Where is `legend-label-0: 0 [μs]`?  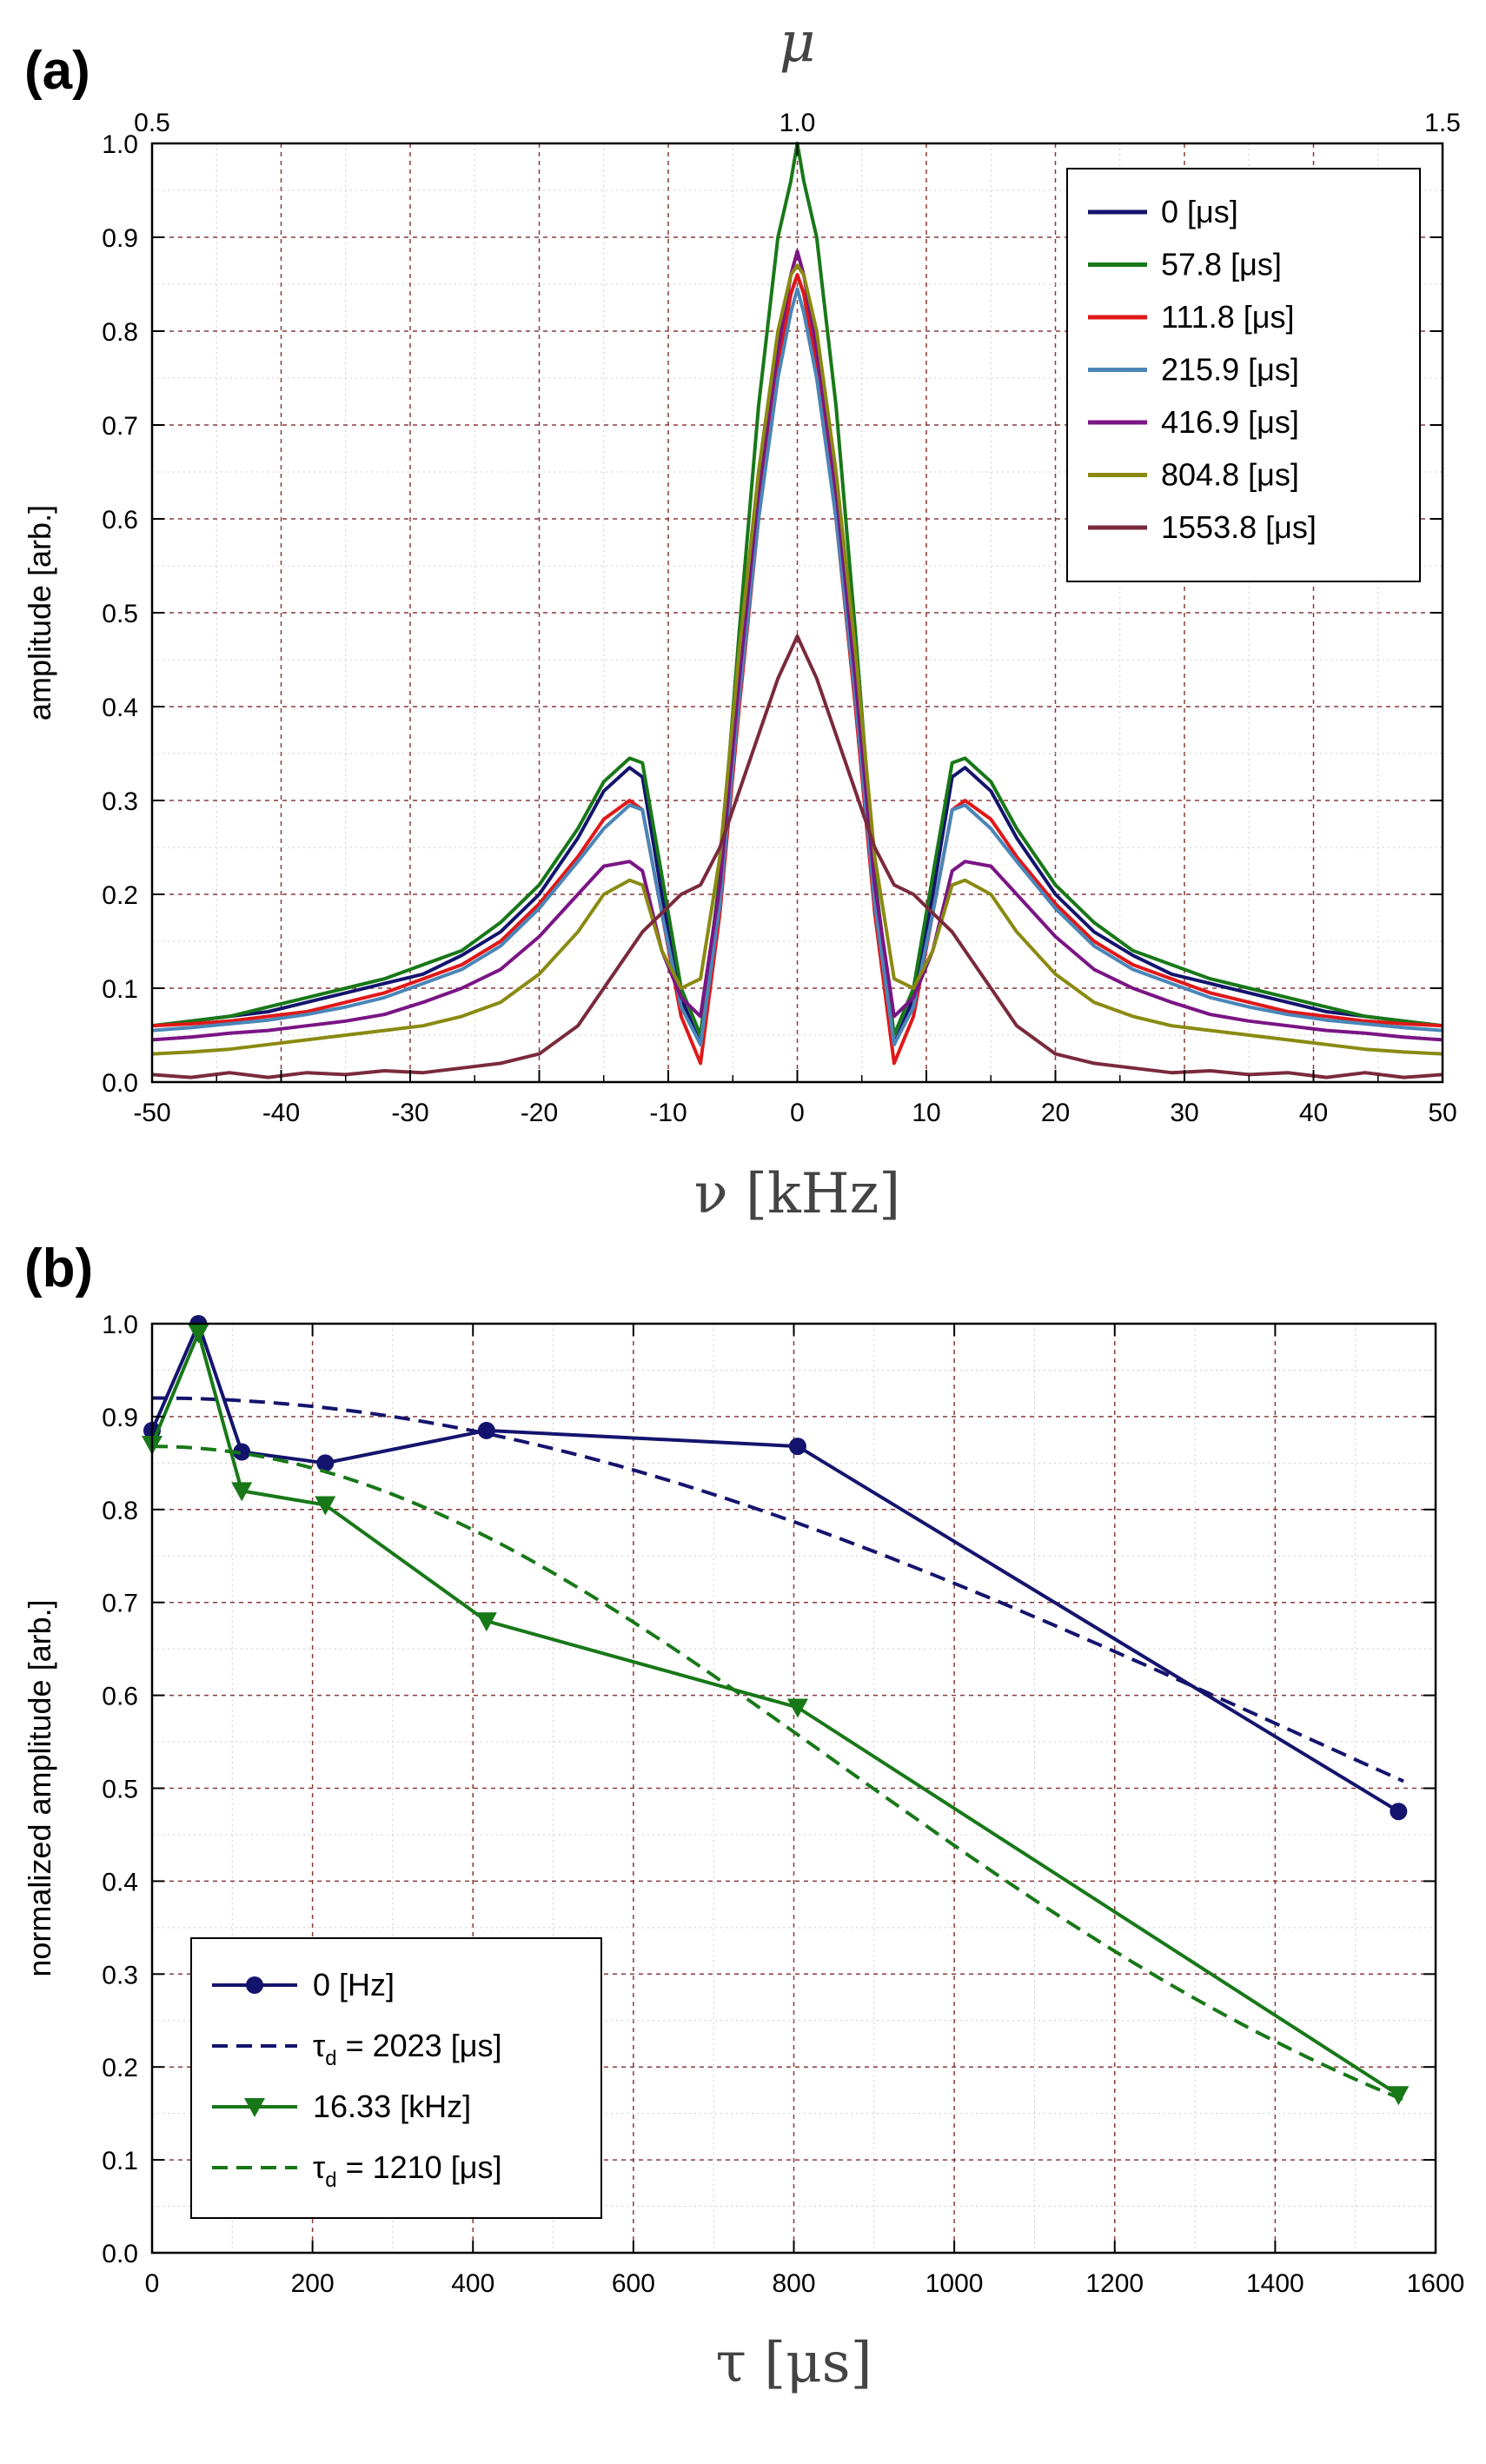 legend-label-0: 0 [μs] is located at coordinates (1199, 211).